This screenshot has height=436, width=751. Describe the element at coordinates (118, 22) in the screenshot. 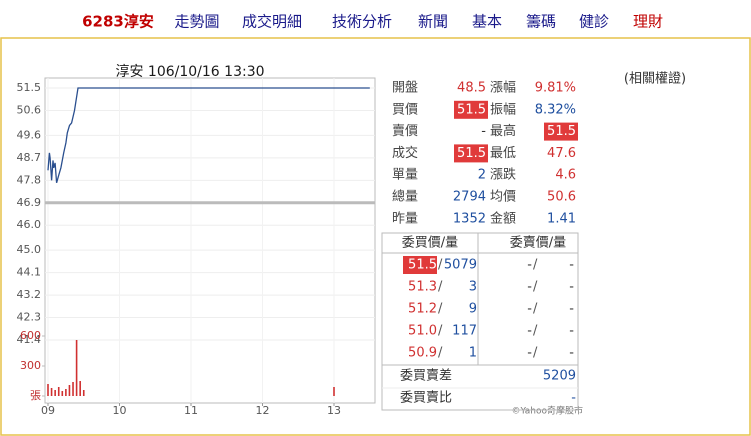

I see `nav-stock: 6283淳安` at that location.